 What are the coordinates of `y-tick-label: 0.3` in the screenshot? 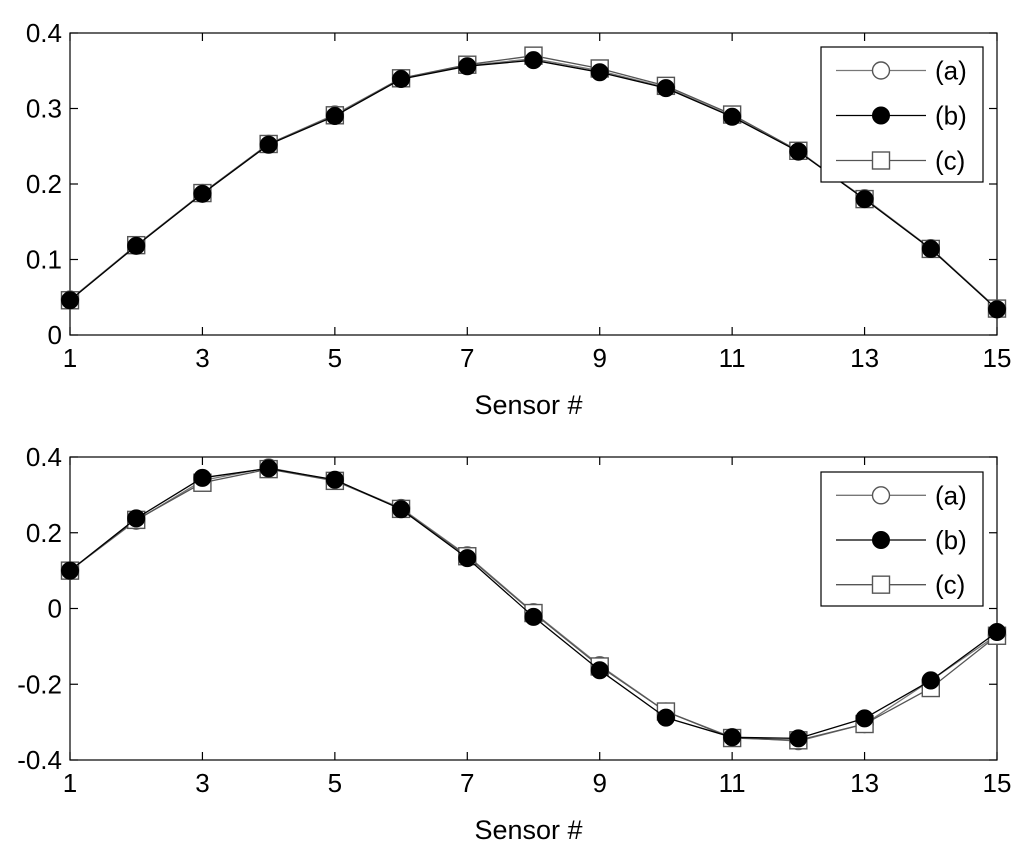 It's located at (44, 109).